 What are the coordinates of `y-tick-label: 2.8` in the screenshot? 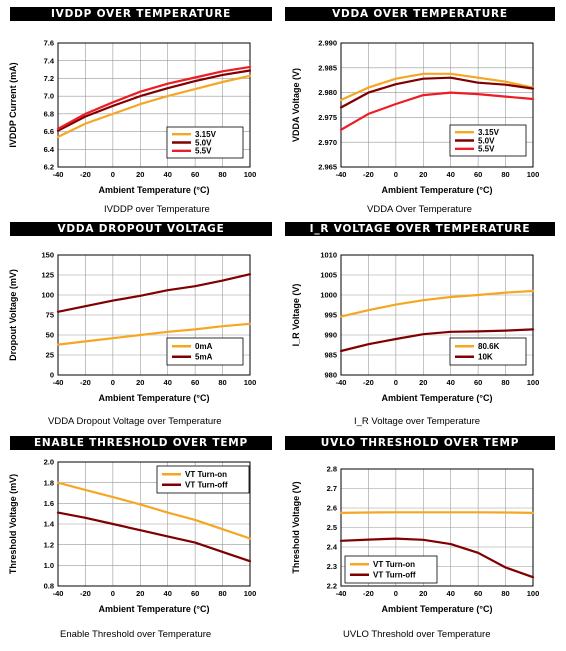 It's located at (332, 469).